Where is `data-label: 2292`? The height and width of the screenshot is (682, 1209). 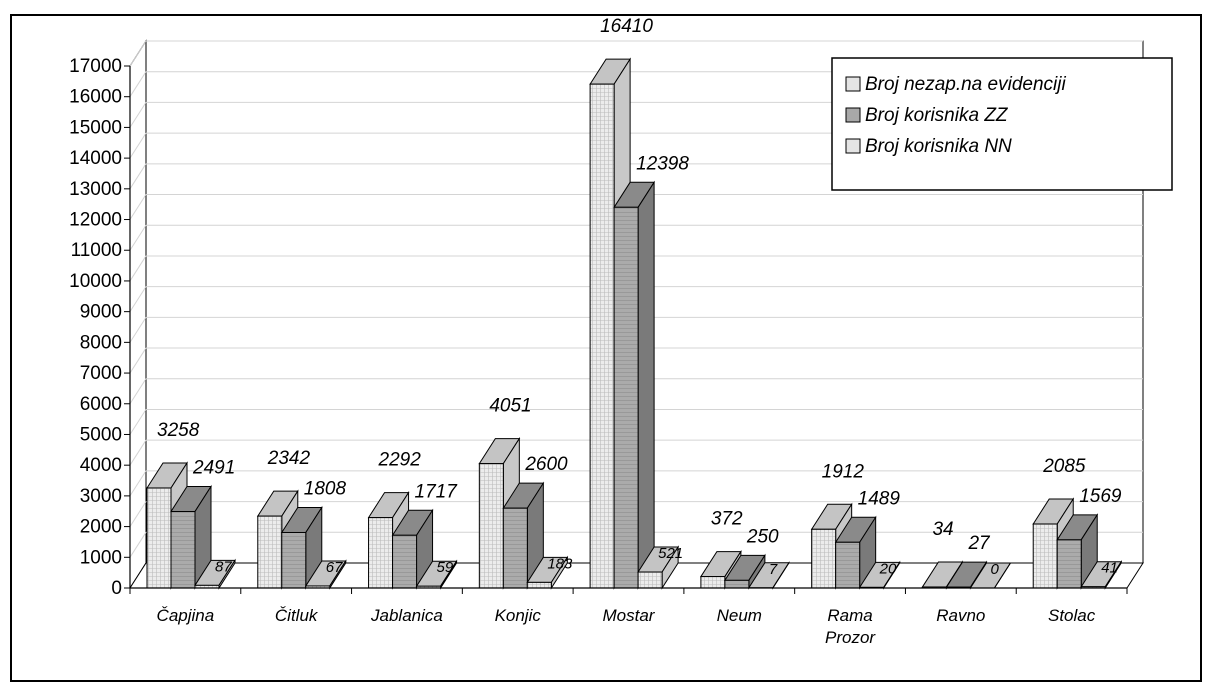 data-label: 2292 is located at coordinates (400, 460).